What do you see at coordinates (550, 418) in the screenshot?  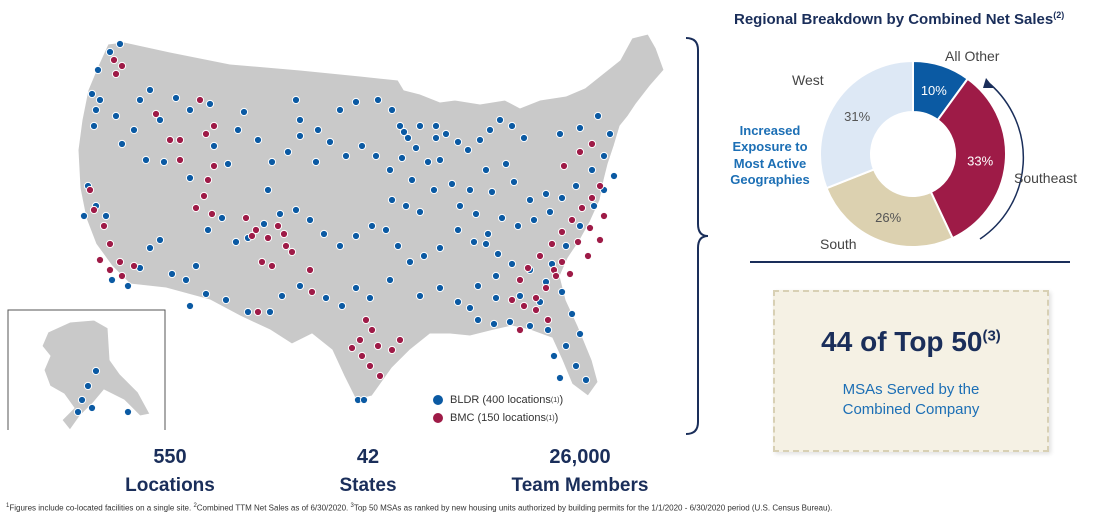 I see `legend-bmc-marker: (1)` at bounding box center [550, 418].